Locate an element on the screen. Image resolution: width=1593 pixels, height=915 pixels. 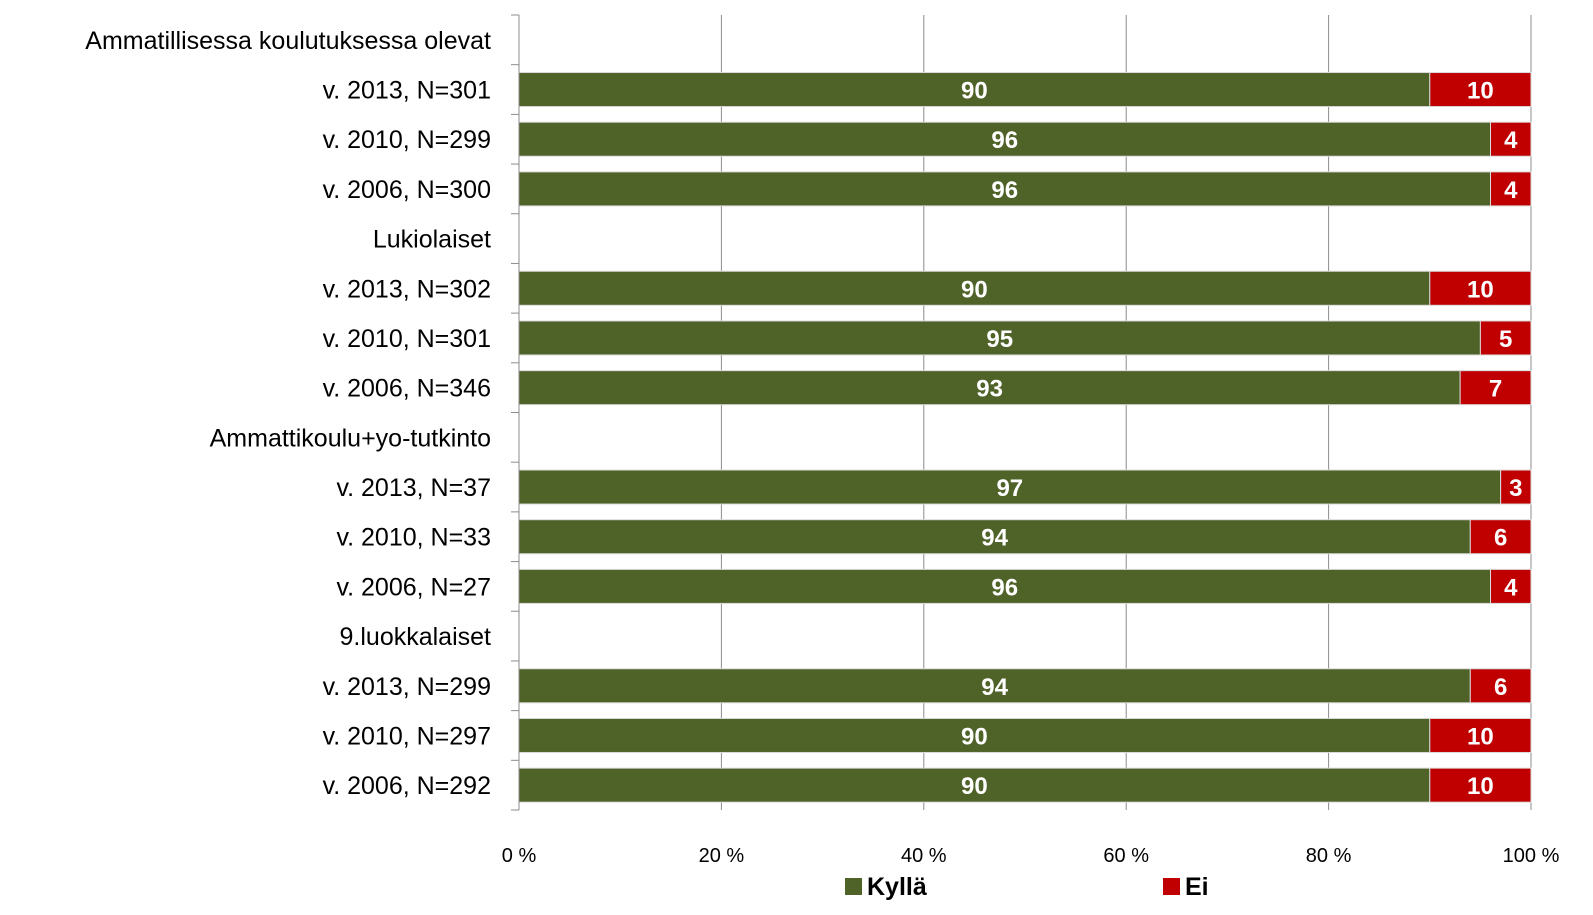
category-label: v. 2013, N=37 is located at coordinates (413, 488).